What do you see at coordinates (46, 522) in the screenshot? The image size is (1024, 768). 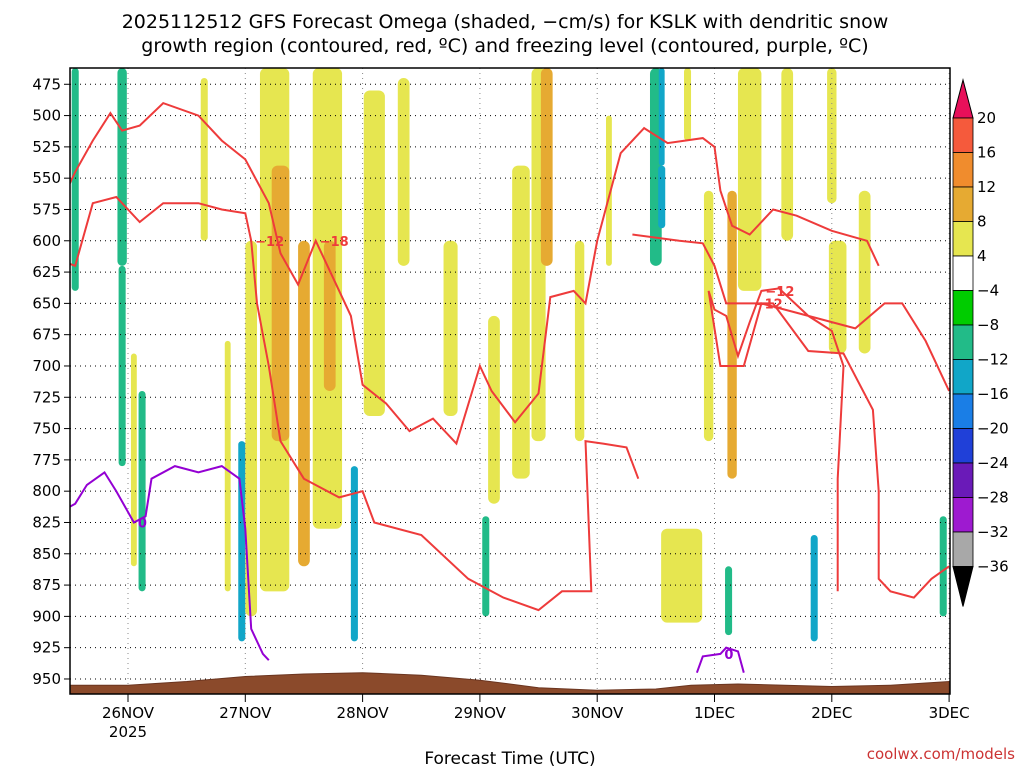 I see `y-tick-label-825: 825` at bounding box center [46, 522].